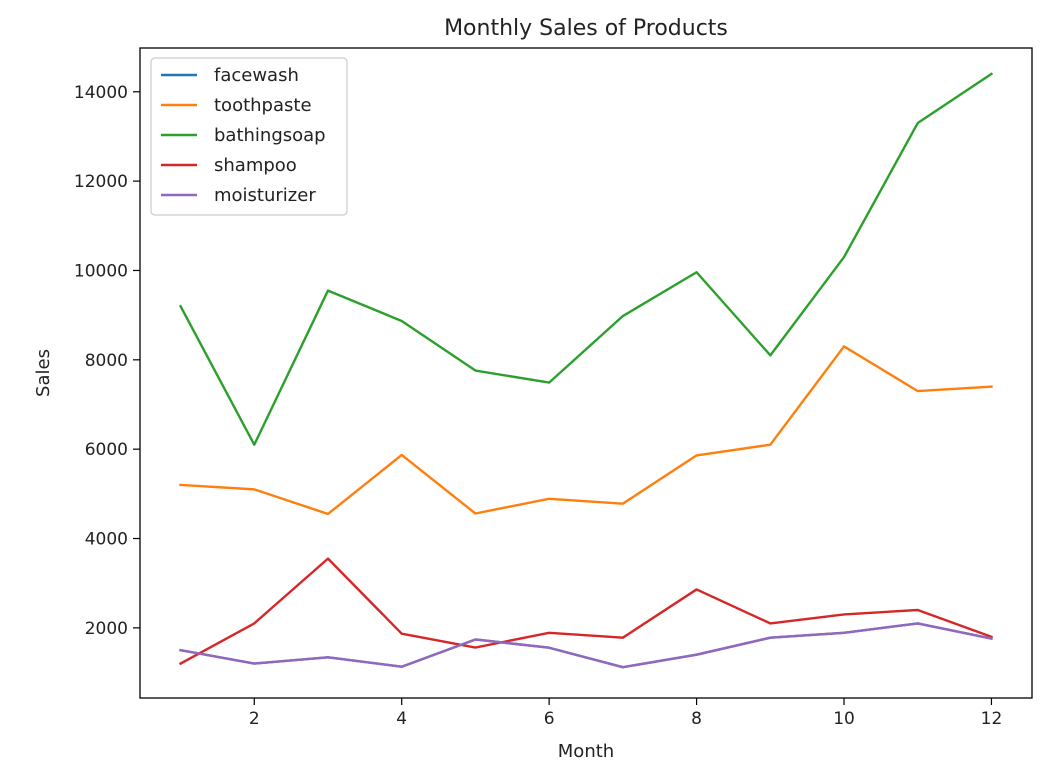 Image resolution: width=1056 pixels, height=778 pixels. Describe the element at coordinates (254, 719) in the screenshot. I see `x-tick-label: 2` at that location.